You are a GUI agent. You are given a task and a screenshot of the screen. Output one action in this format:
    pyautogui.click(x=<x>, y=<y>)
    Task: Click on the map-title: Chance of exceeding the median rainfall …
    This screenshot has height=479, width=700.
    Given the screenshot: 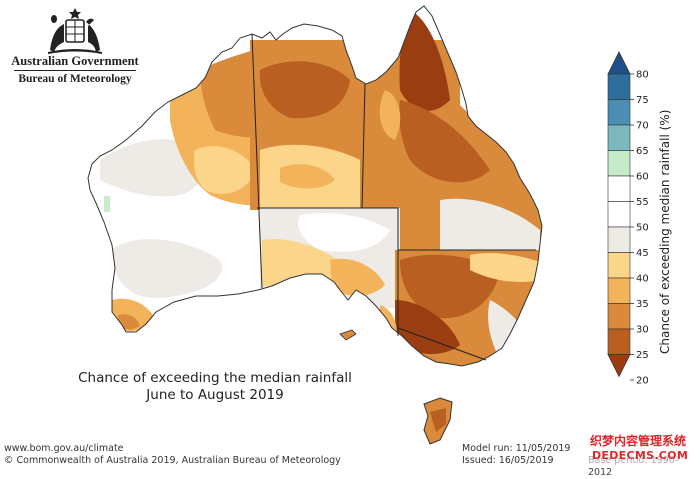 What is the action you would take?
    pyautogui.click(x=215, y=387)
    